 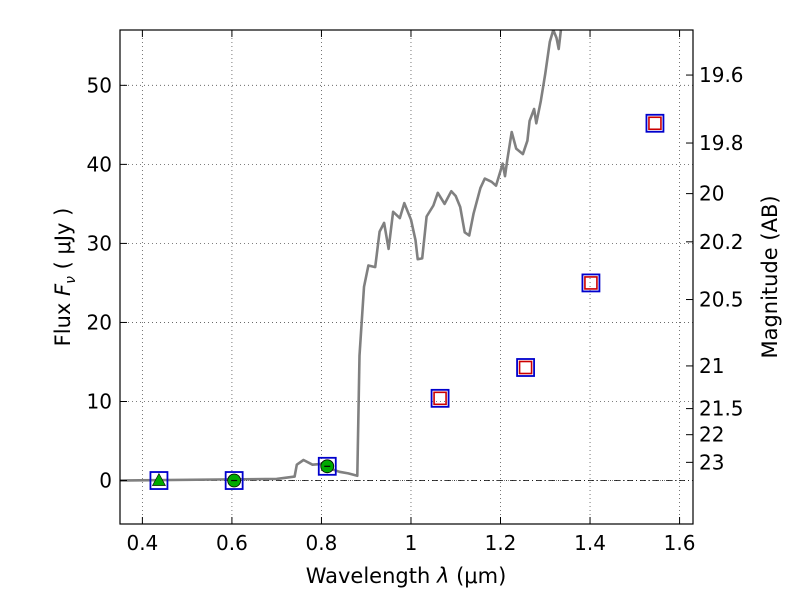 What do you see at coordinates (368, 576) in the screenshot?
I see `x-axis-label-main: Wavelength` at bounding box center [368, 576].